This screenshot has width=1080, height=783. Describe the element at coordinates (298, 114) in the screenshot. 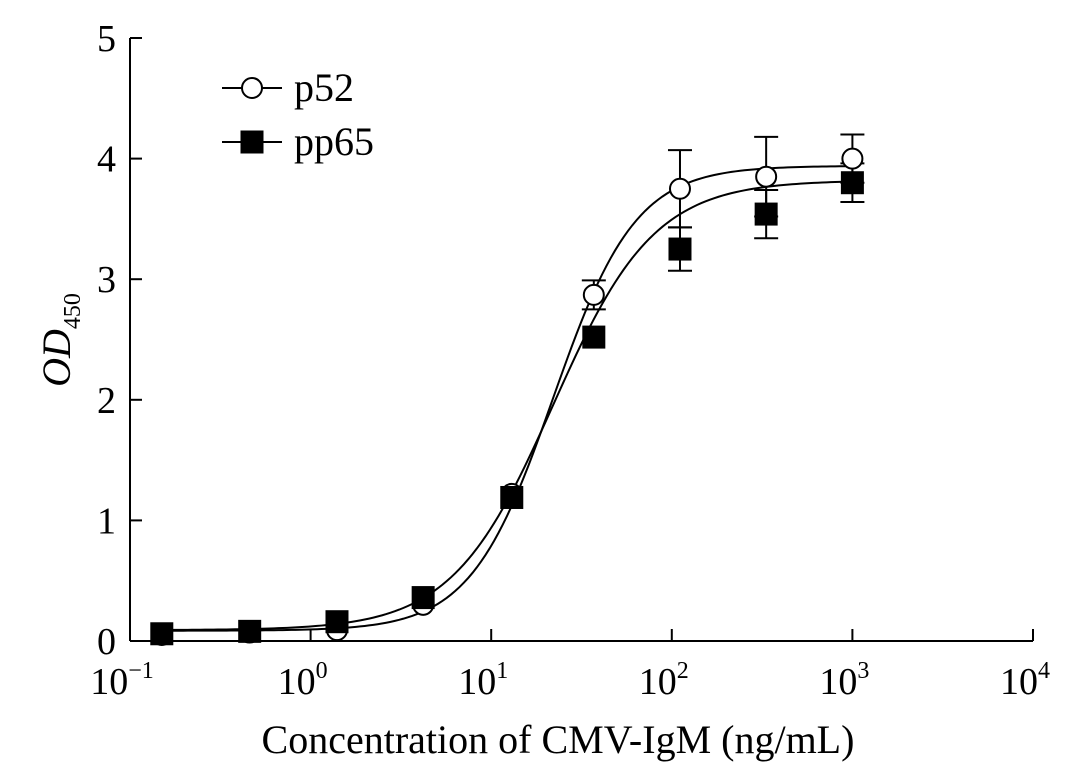

I see `legend: p52 pp65` at that location.